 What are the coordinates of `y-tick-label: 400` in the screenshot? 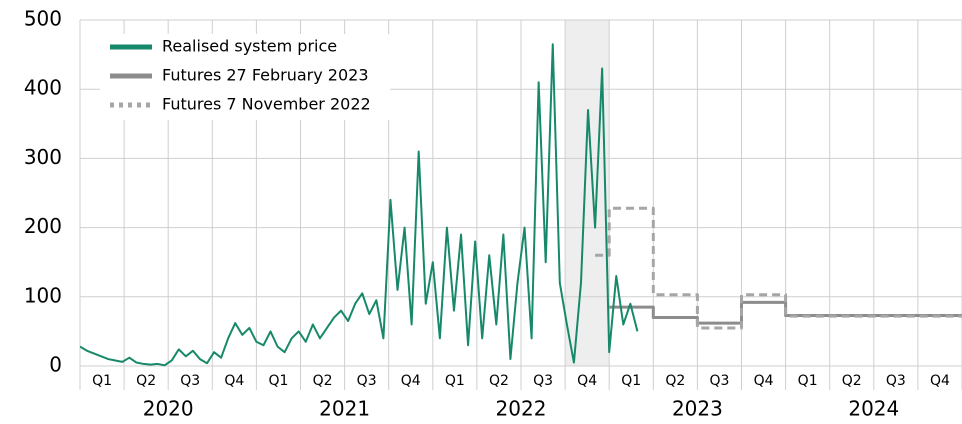 It's located at (43, 88).